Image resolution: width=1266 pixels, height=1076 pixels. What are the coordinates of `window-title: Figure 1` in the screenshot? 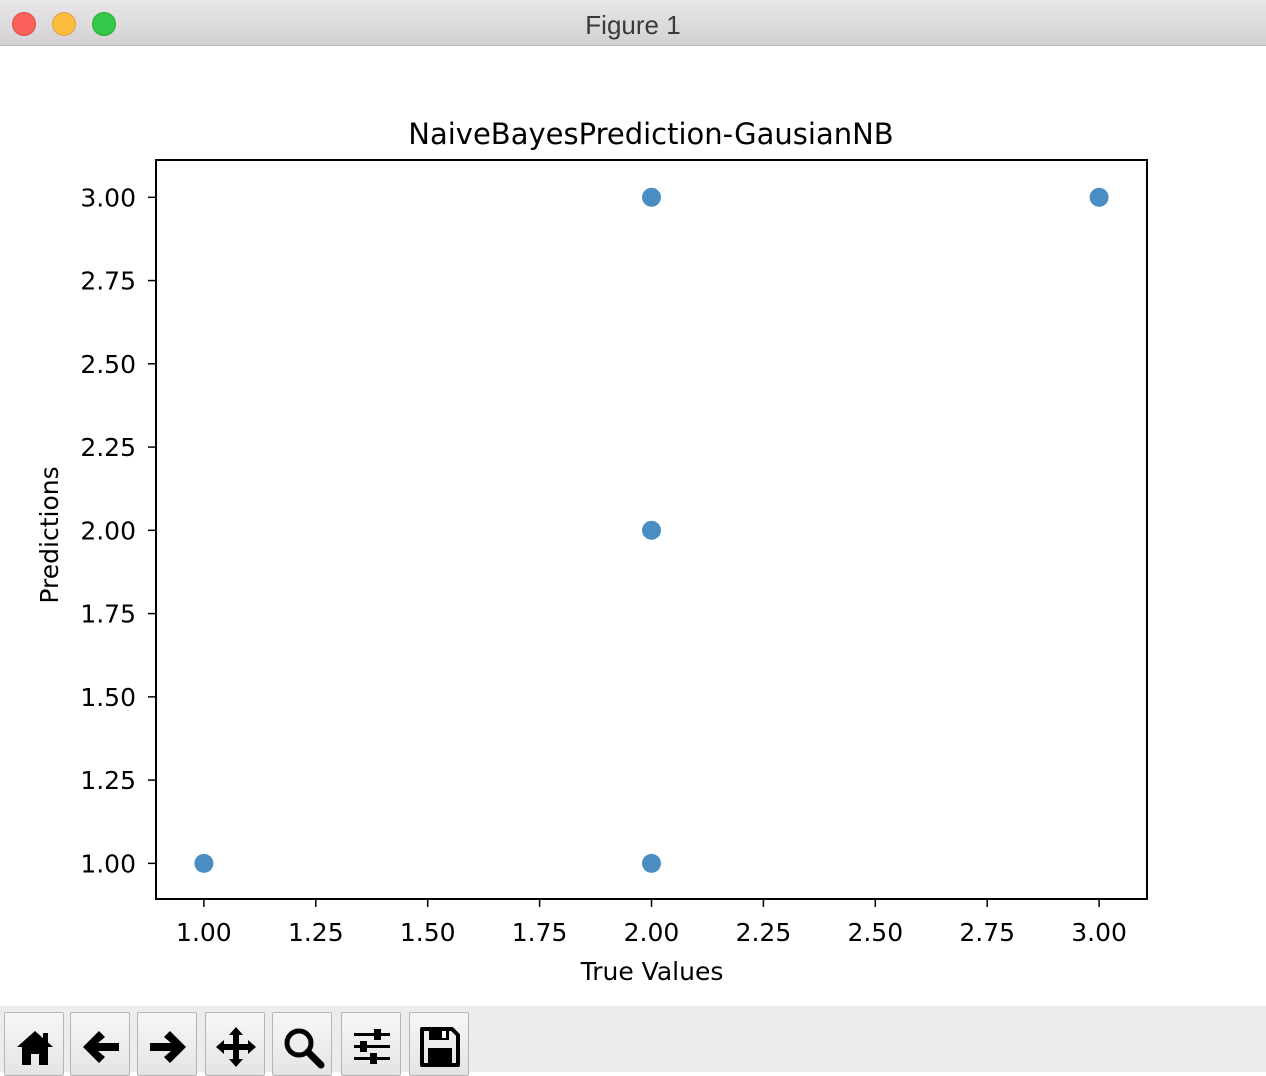 It's located at (633, 25).